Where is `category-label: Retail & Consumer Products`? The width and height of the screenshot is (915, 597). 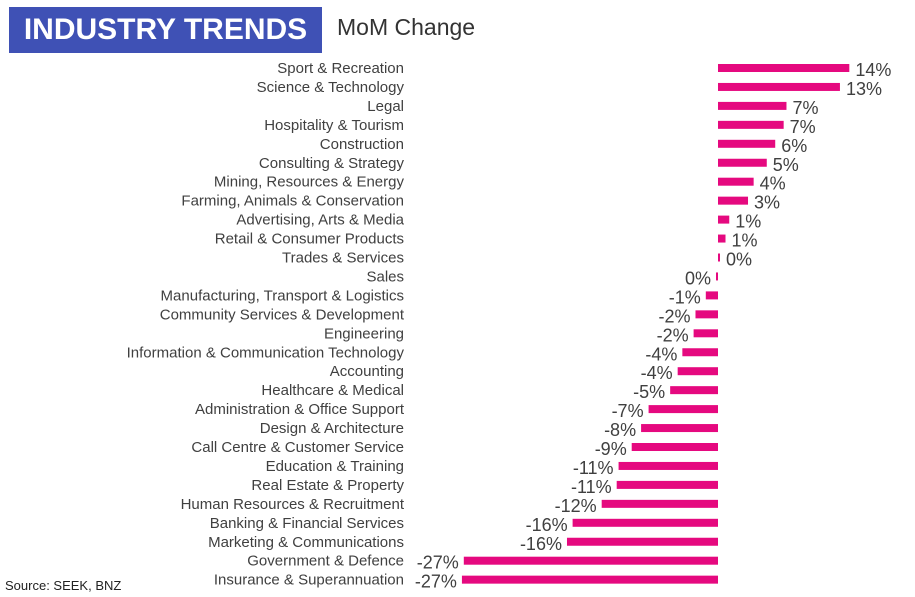
category-label: Retail & Consumer Products is located at coordinates (309, 239).